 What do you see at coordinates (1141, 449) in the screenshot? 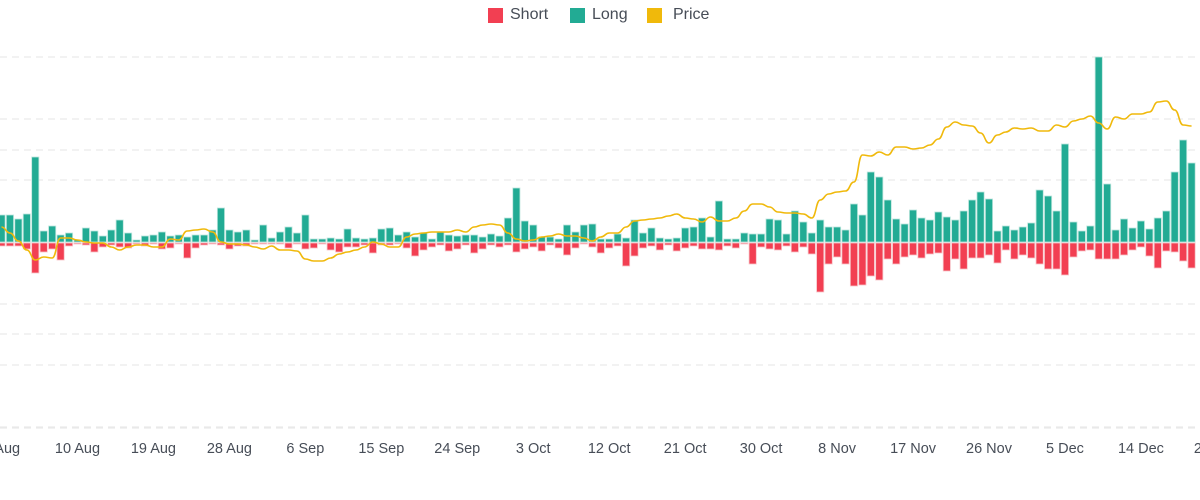
I see `x-tick-label: 14 Dec` at bounding box center [1141, 449].